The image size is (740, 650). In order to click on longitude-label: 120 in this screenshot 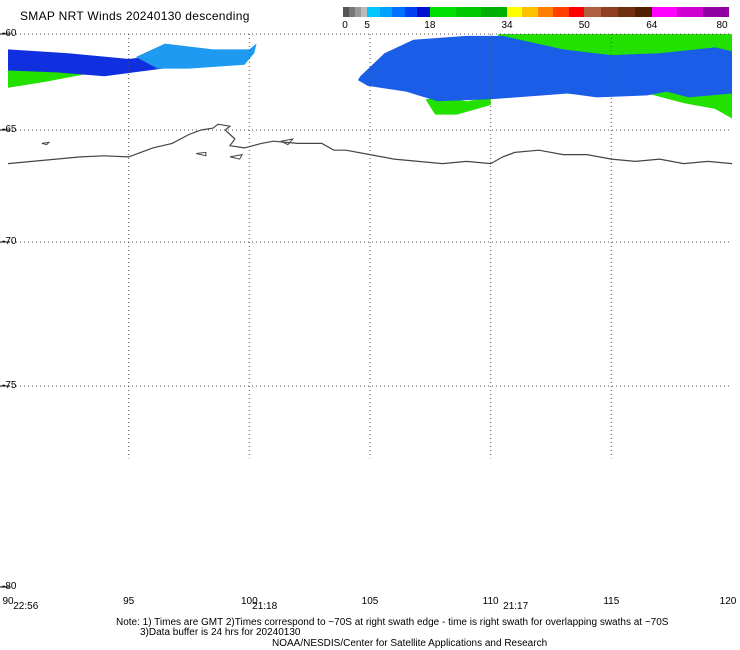, I will do `click(728, 601)`.